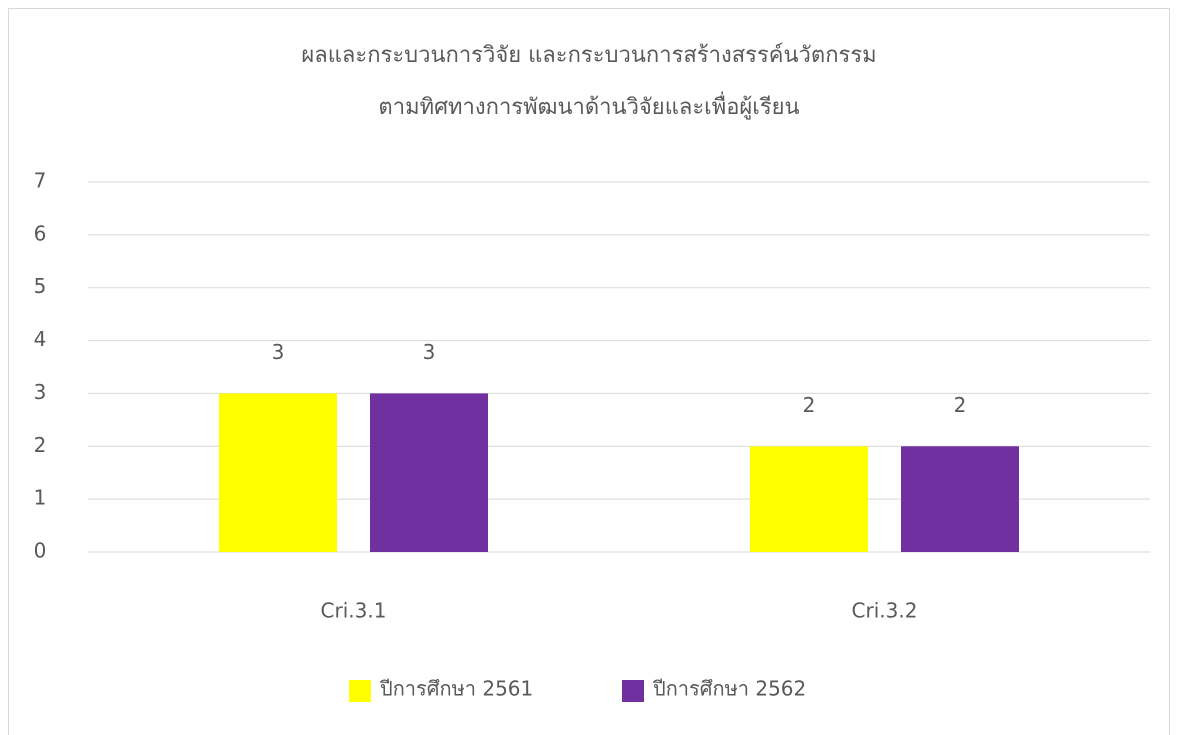 The height and width of the screenshot is (735, 1178). What do you see at coordinates (40, 498) in the screenshot?
I see `y-tick-label: 1` at bounding box center [40, 498].